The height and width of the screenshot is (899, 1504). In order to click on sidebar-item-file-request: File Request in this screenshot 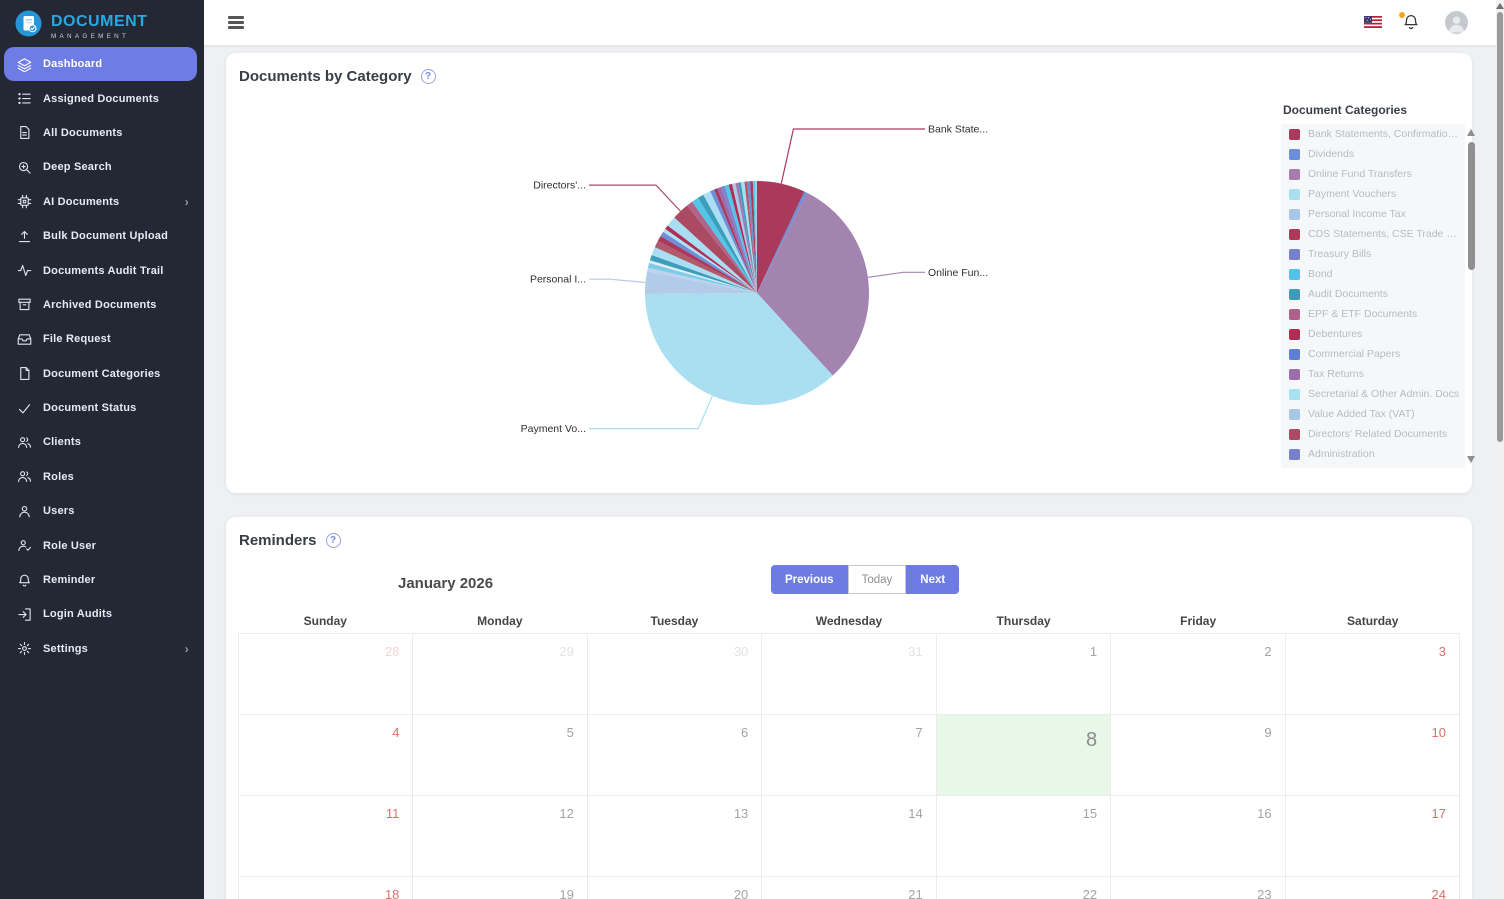, I will do `click(100, 339)`.